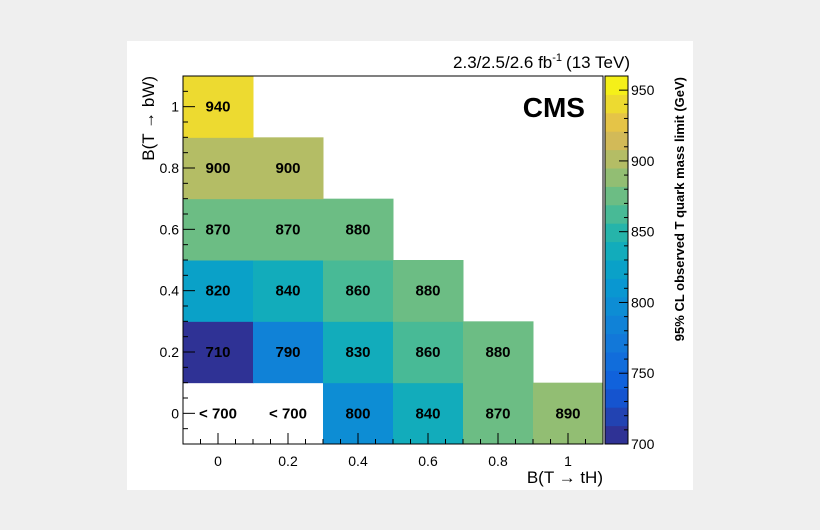 This screenshot has height=530, width=820. I want to click on y-tick-label: 0, so click(175, 413).